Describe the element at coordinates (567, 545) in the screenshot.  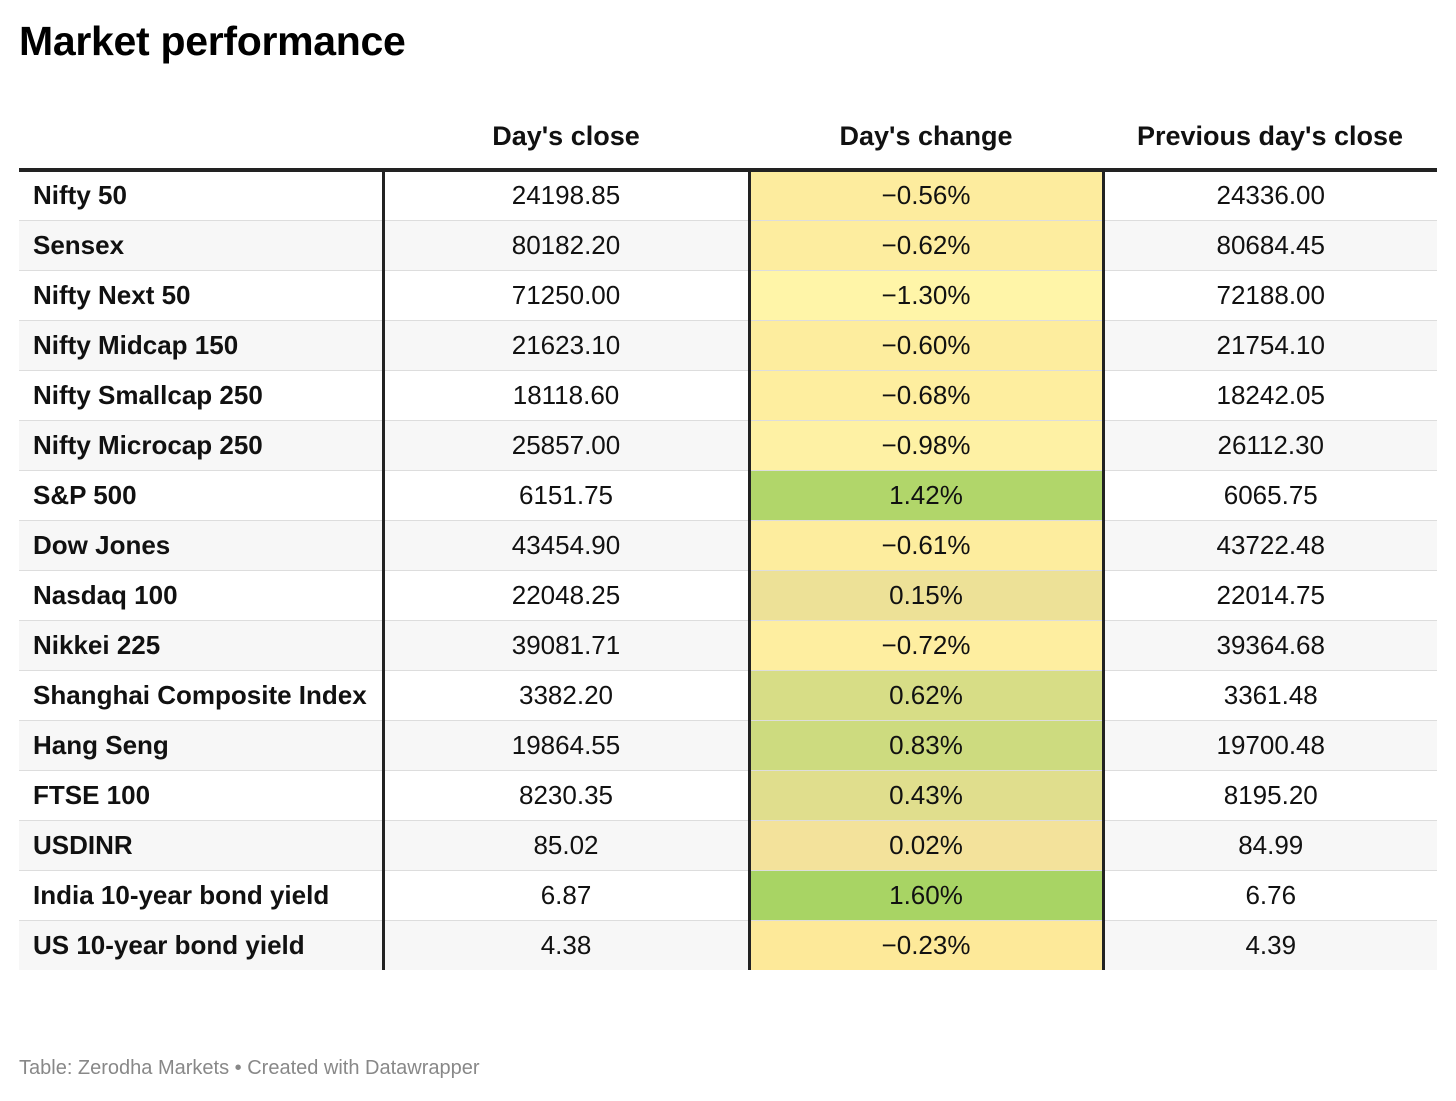
I see `day-close-cell: 43454.90` at that location.